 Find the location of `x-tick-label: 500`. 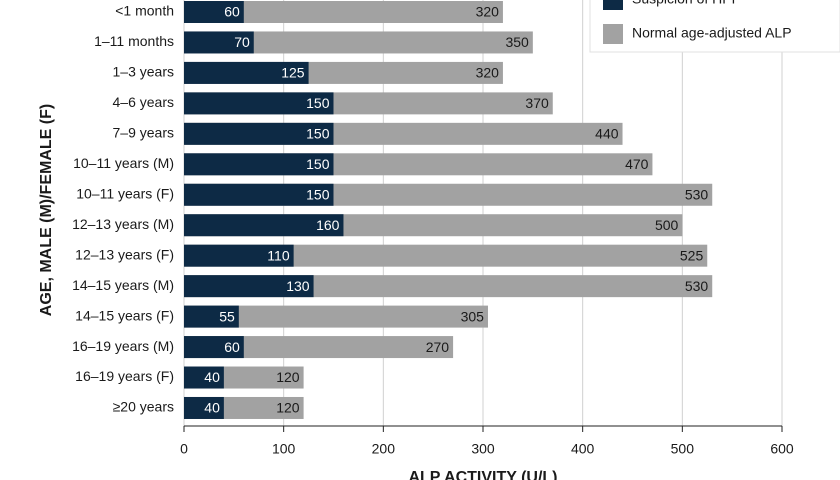

x-tick-label: 500 is located at coordinates (683, 449).